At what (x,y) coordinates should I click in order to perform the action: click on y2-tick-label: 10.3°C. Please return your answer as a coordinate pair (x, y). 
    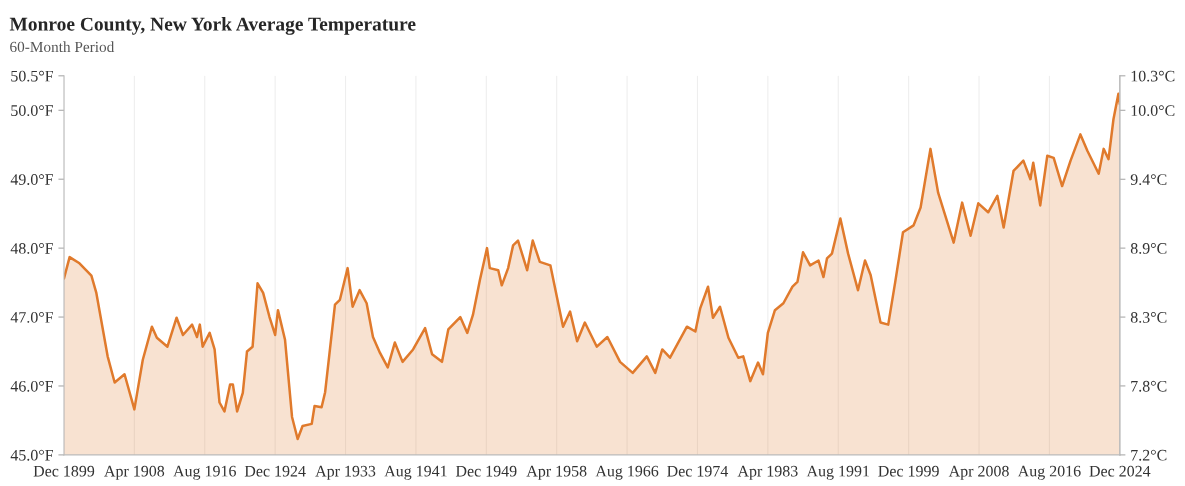
    Looking at the image, I should click on (1153, 76).